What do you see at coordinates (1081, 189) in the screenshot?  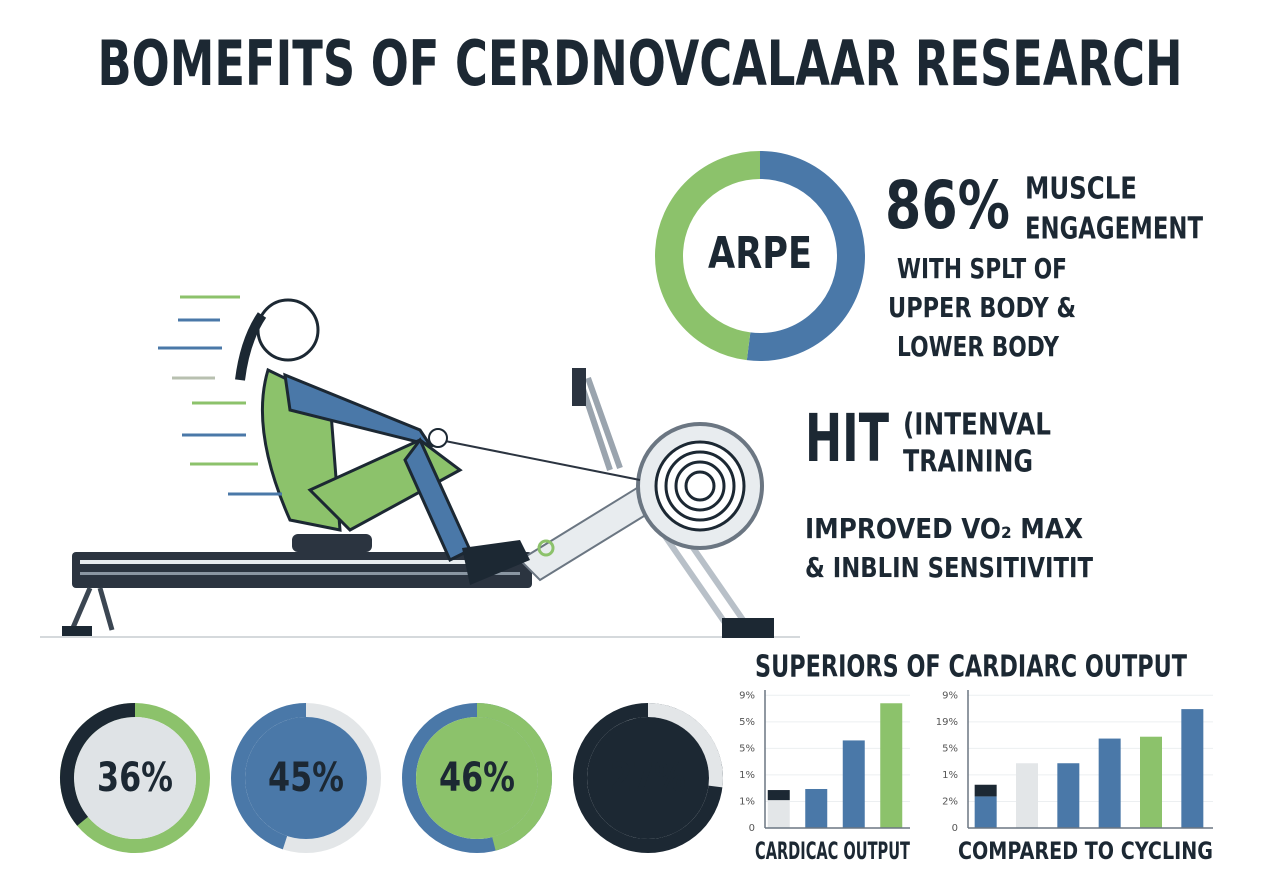 I see `stat-label: MUSCLE` at bounding box center [1081, 189].